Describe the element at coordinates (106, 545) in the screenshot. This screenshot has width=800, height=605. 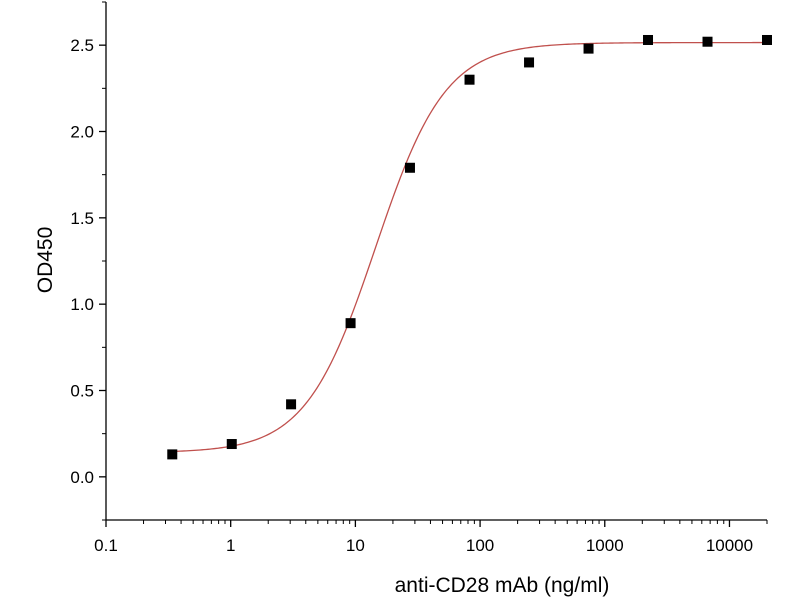
I see `x-tick-label: 0.1` at that location.